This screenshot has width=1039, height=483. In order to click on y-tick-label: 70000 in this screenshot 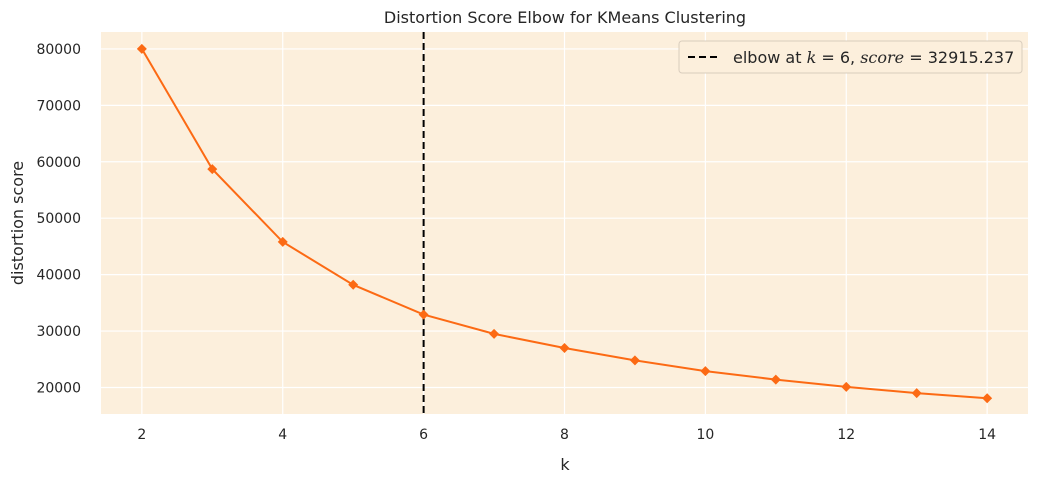, I will do `click(58, 106)`.